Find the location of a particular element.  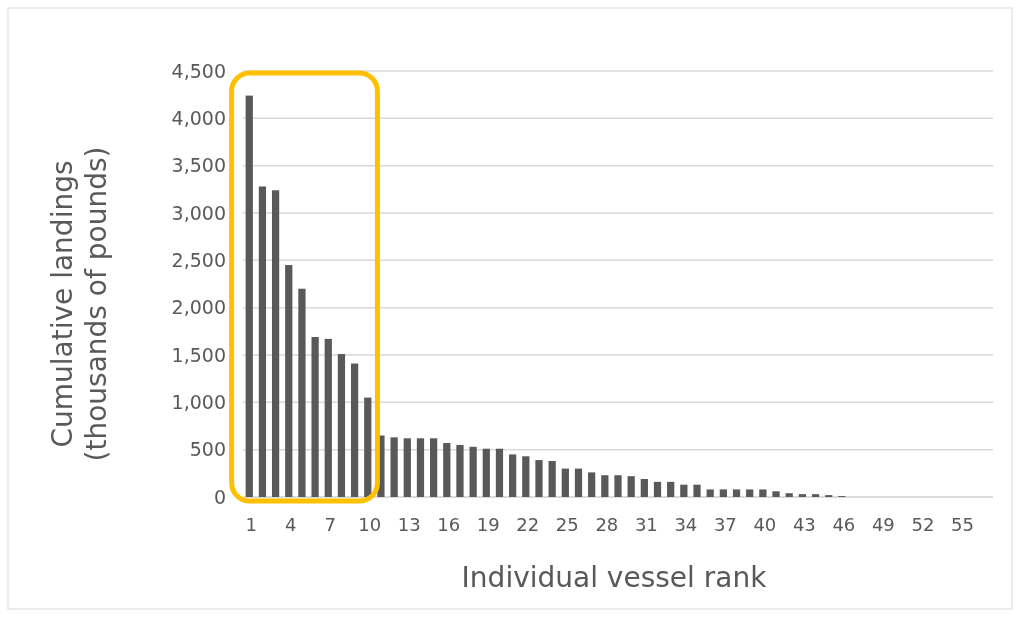

x-tick-label: 40 is located at coordinates (765, 524).